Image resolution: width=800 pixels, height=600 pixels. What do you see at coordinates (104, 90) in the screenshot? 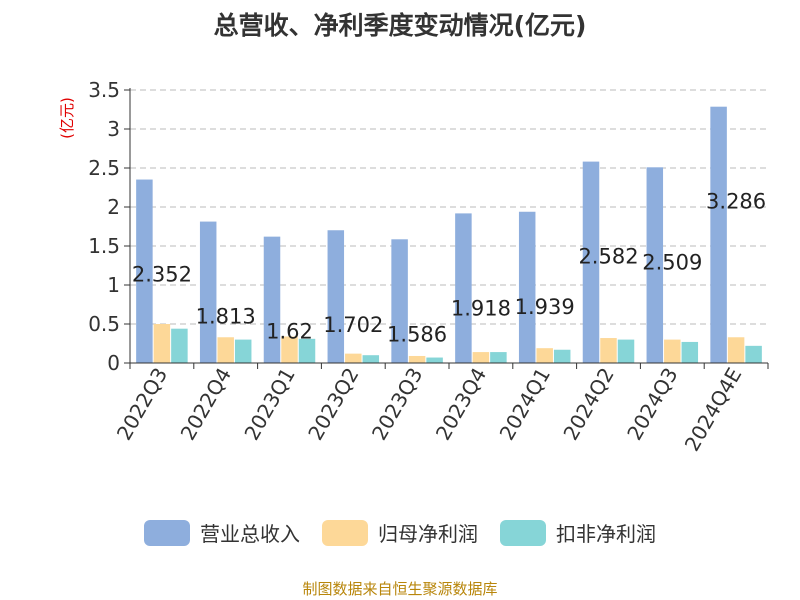
I see `y-tick-label: 3.5` at bounding box center [104, 90].